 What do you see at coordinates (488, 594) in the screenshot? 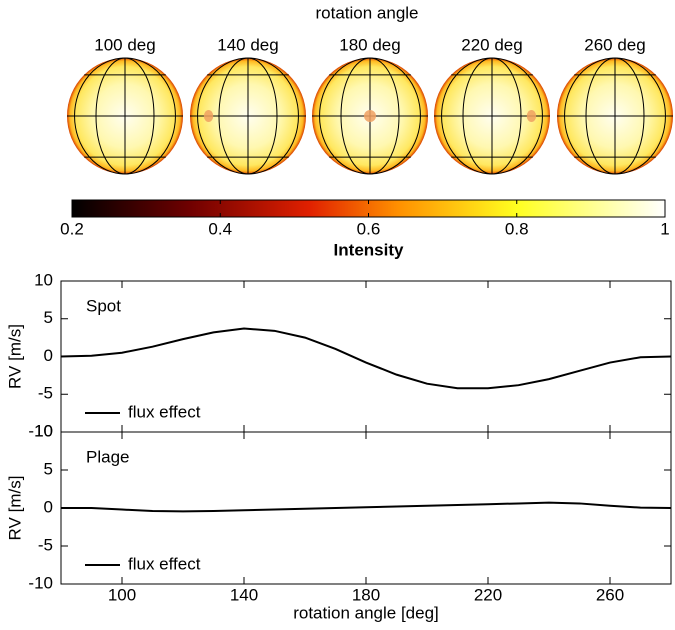
I see `x-tick-label: 220` at bounding box center [488, 594].